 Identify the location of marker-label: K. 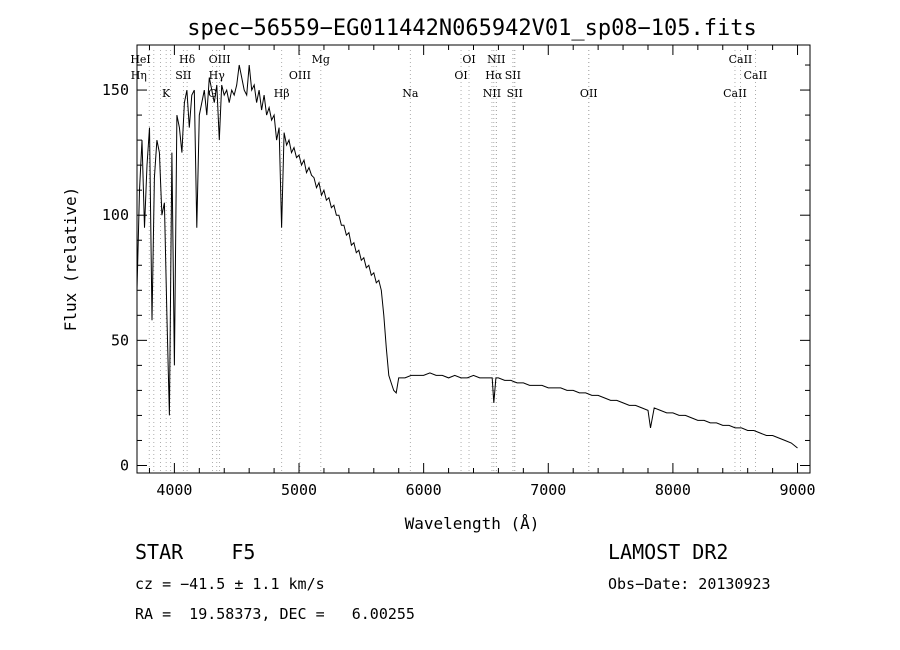
(166, 93).